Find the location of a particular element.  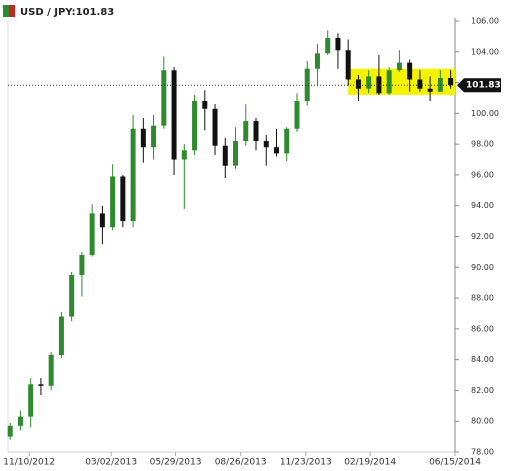

x-tick-label: 08/26/2013 is located at coordinates (241, 463).